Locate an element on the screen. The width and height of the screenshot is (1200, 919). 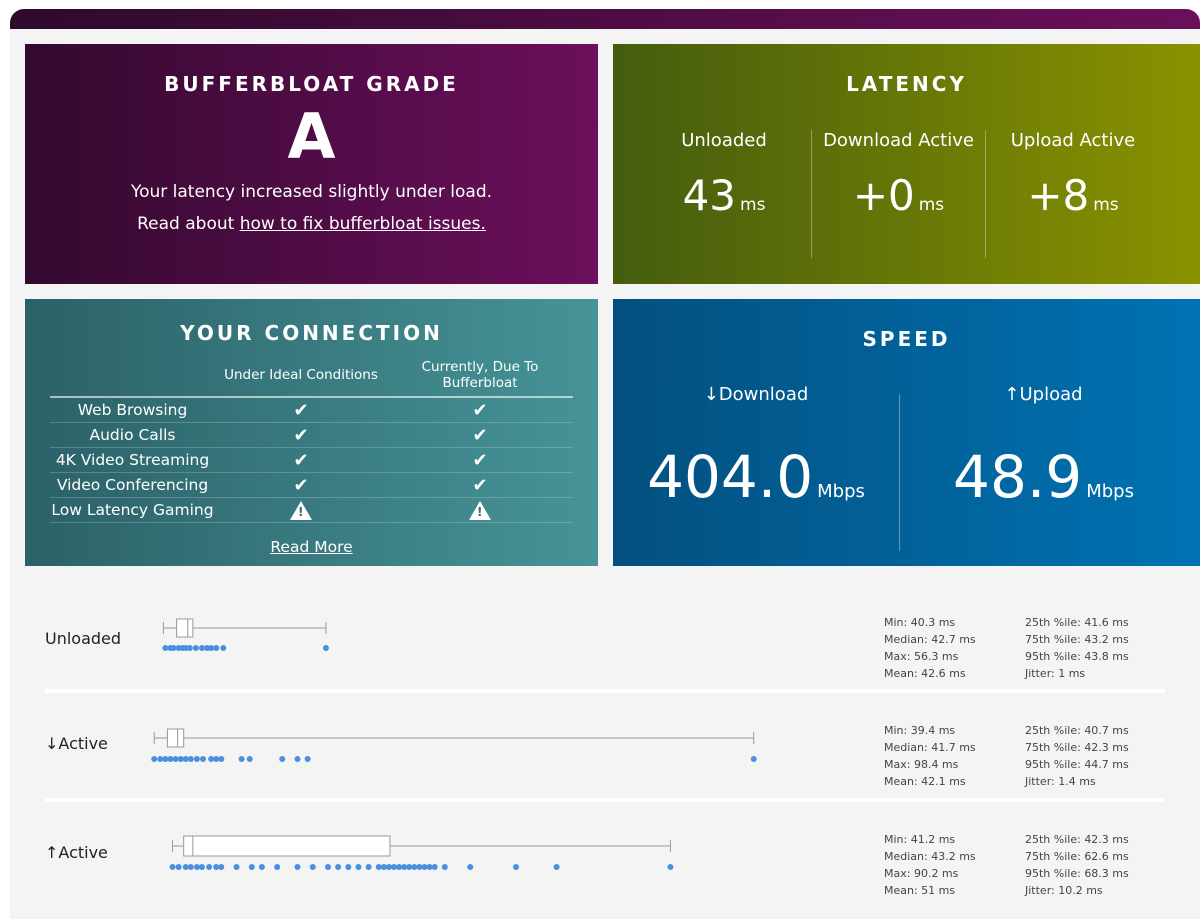
latency-unloaded: Unloaded 43 ms is located at coordinates (724, 175).